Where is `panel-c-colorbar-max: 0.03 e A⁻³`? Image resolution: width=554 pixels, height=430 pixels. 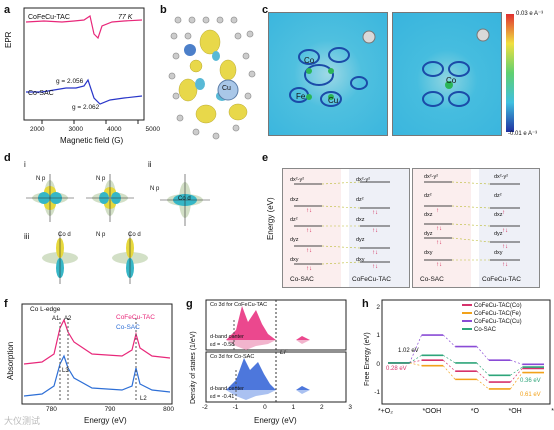 panel-c-colorbar-max: 0.03 e A⁻³ is located at coordinates (530, 14).